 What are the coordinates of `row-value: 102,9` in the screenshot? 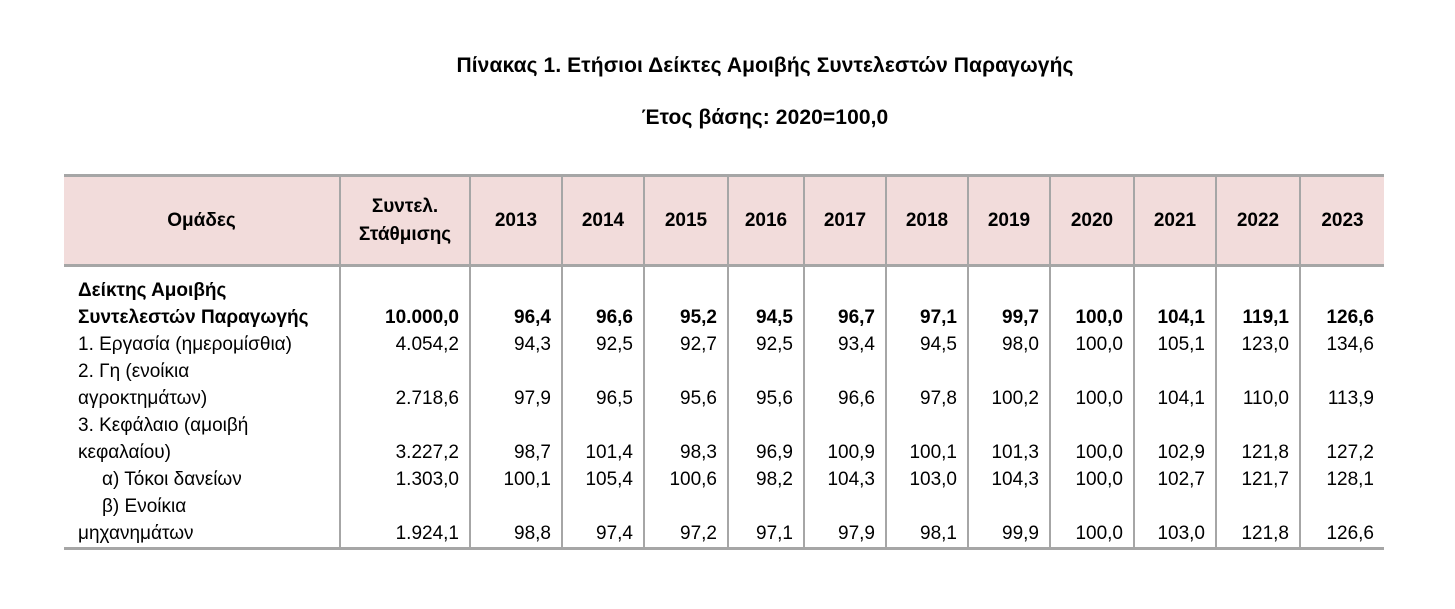 It's located at (1174, 439).